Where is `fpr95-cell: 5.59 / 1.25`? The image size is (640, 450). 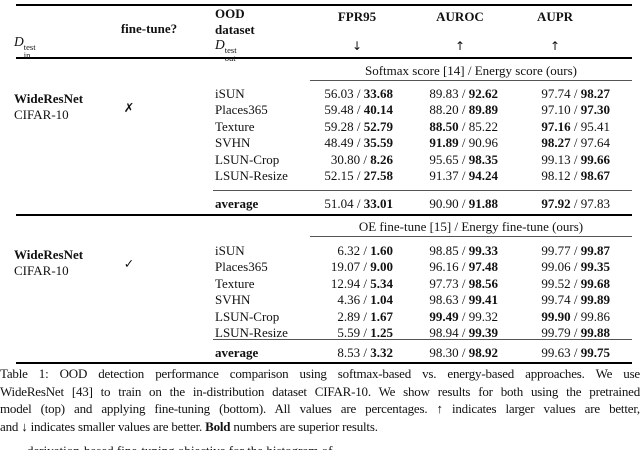
fpr95-cell: 5.59 / 1.25 is located at coordinates (365, 332).